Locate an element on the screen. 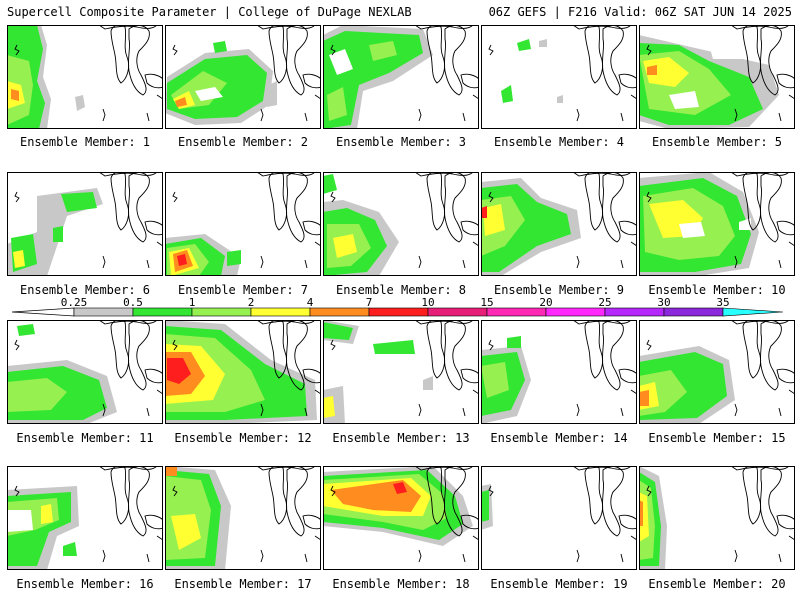 The image size is (800, 600). colorbar-tick-label: 0.5 is located at coordinates (133, 302).